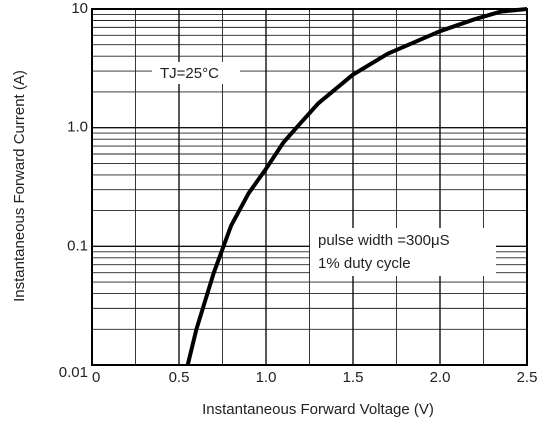 The height and width of the screenshot is (427, 554). I want to click on annotation: 1% duty cycle, so click(364, 263).